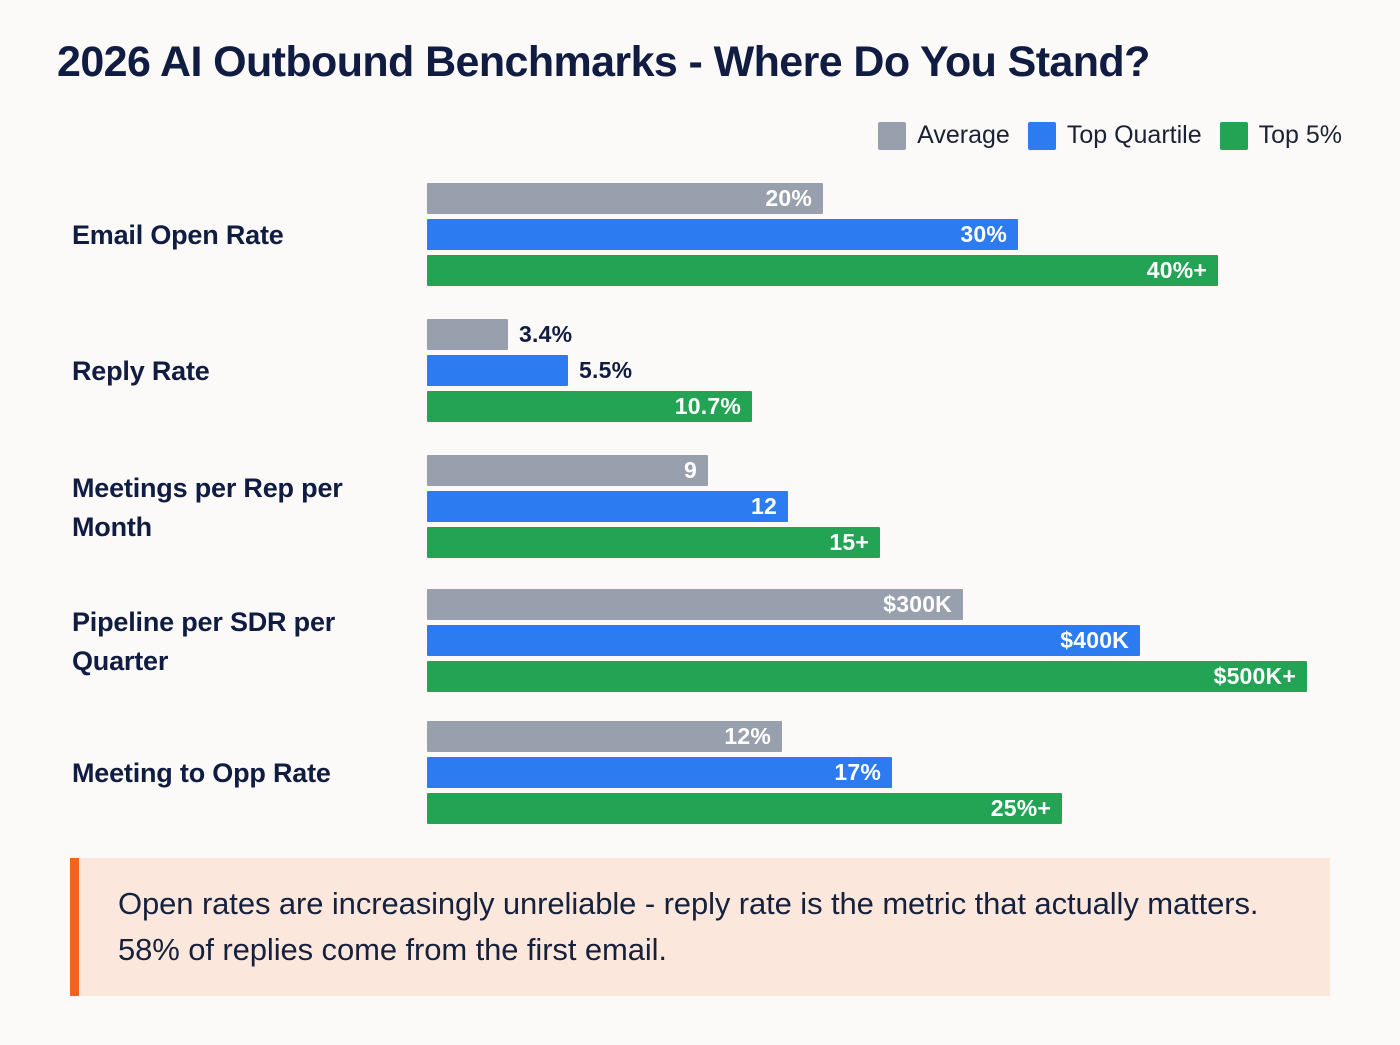 The image size is (1400, 1045). What do you see at coordinates (589, 406) in the screenshot?
I see `bar-top-5-: 10.7%` at bounding box center [589, 406].